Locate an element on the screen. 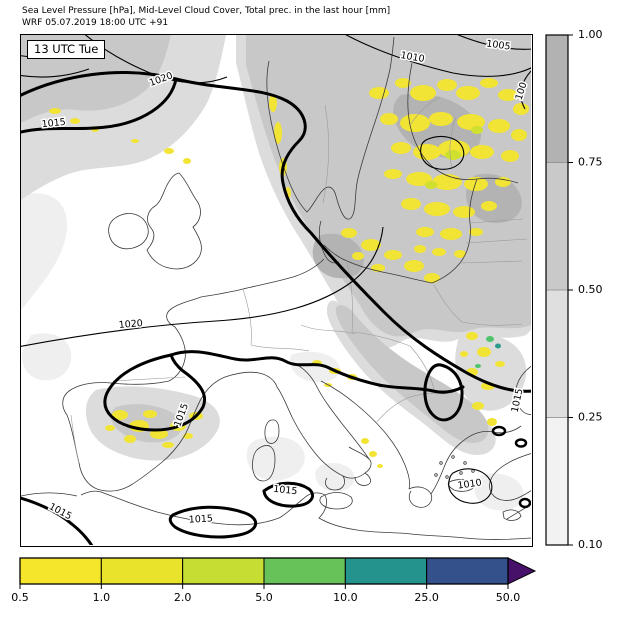  contour-label: 1020 is located at coordinates (130, 324).